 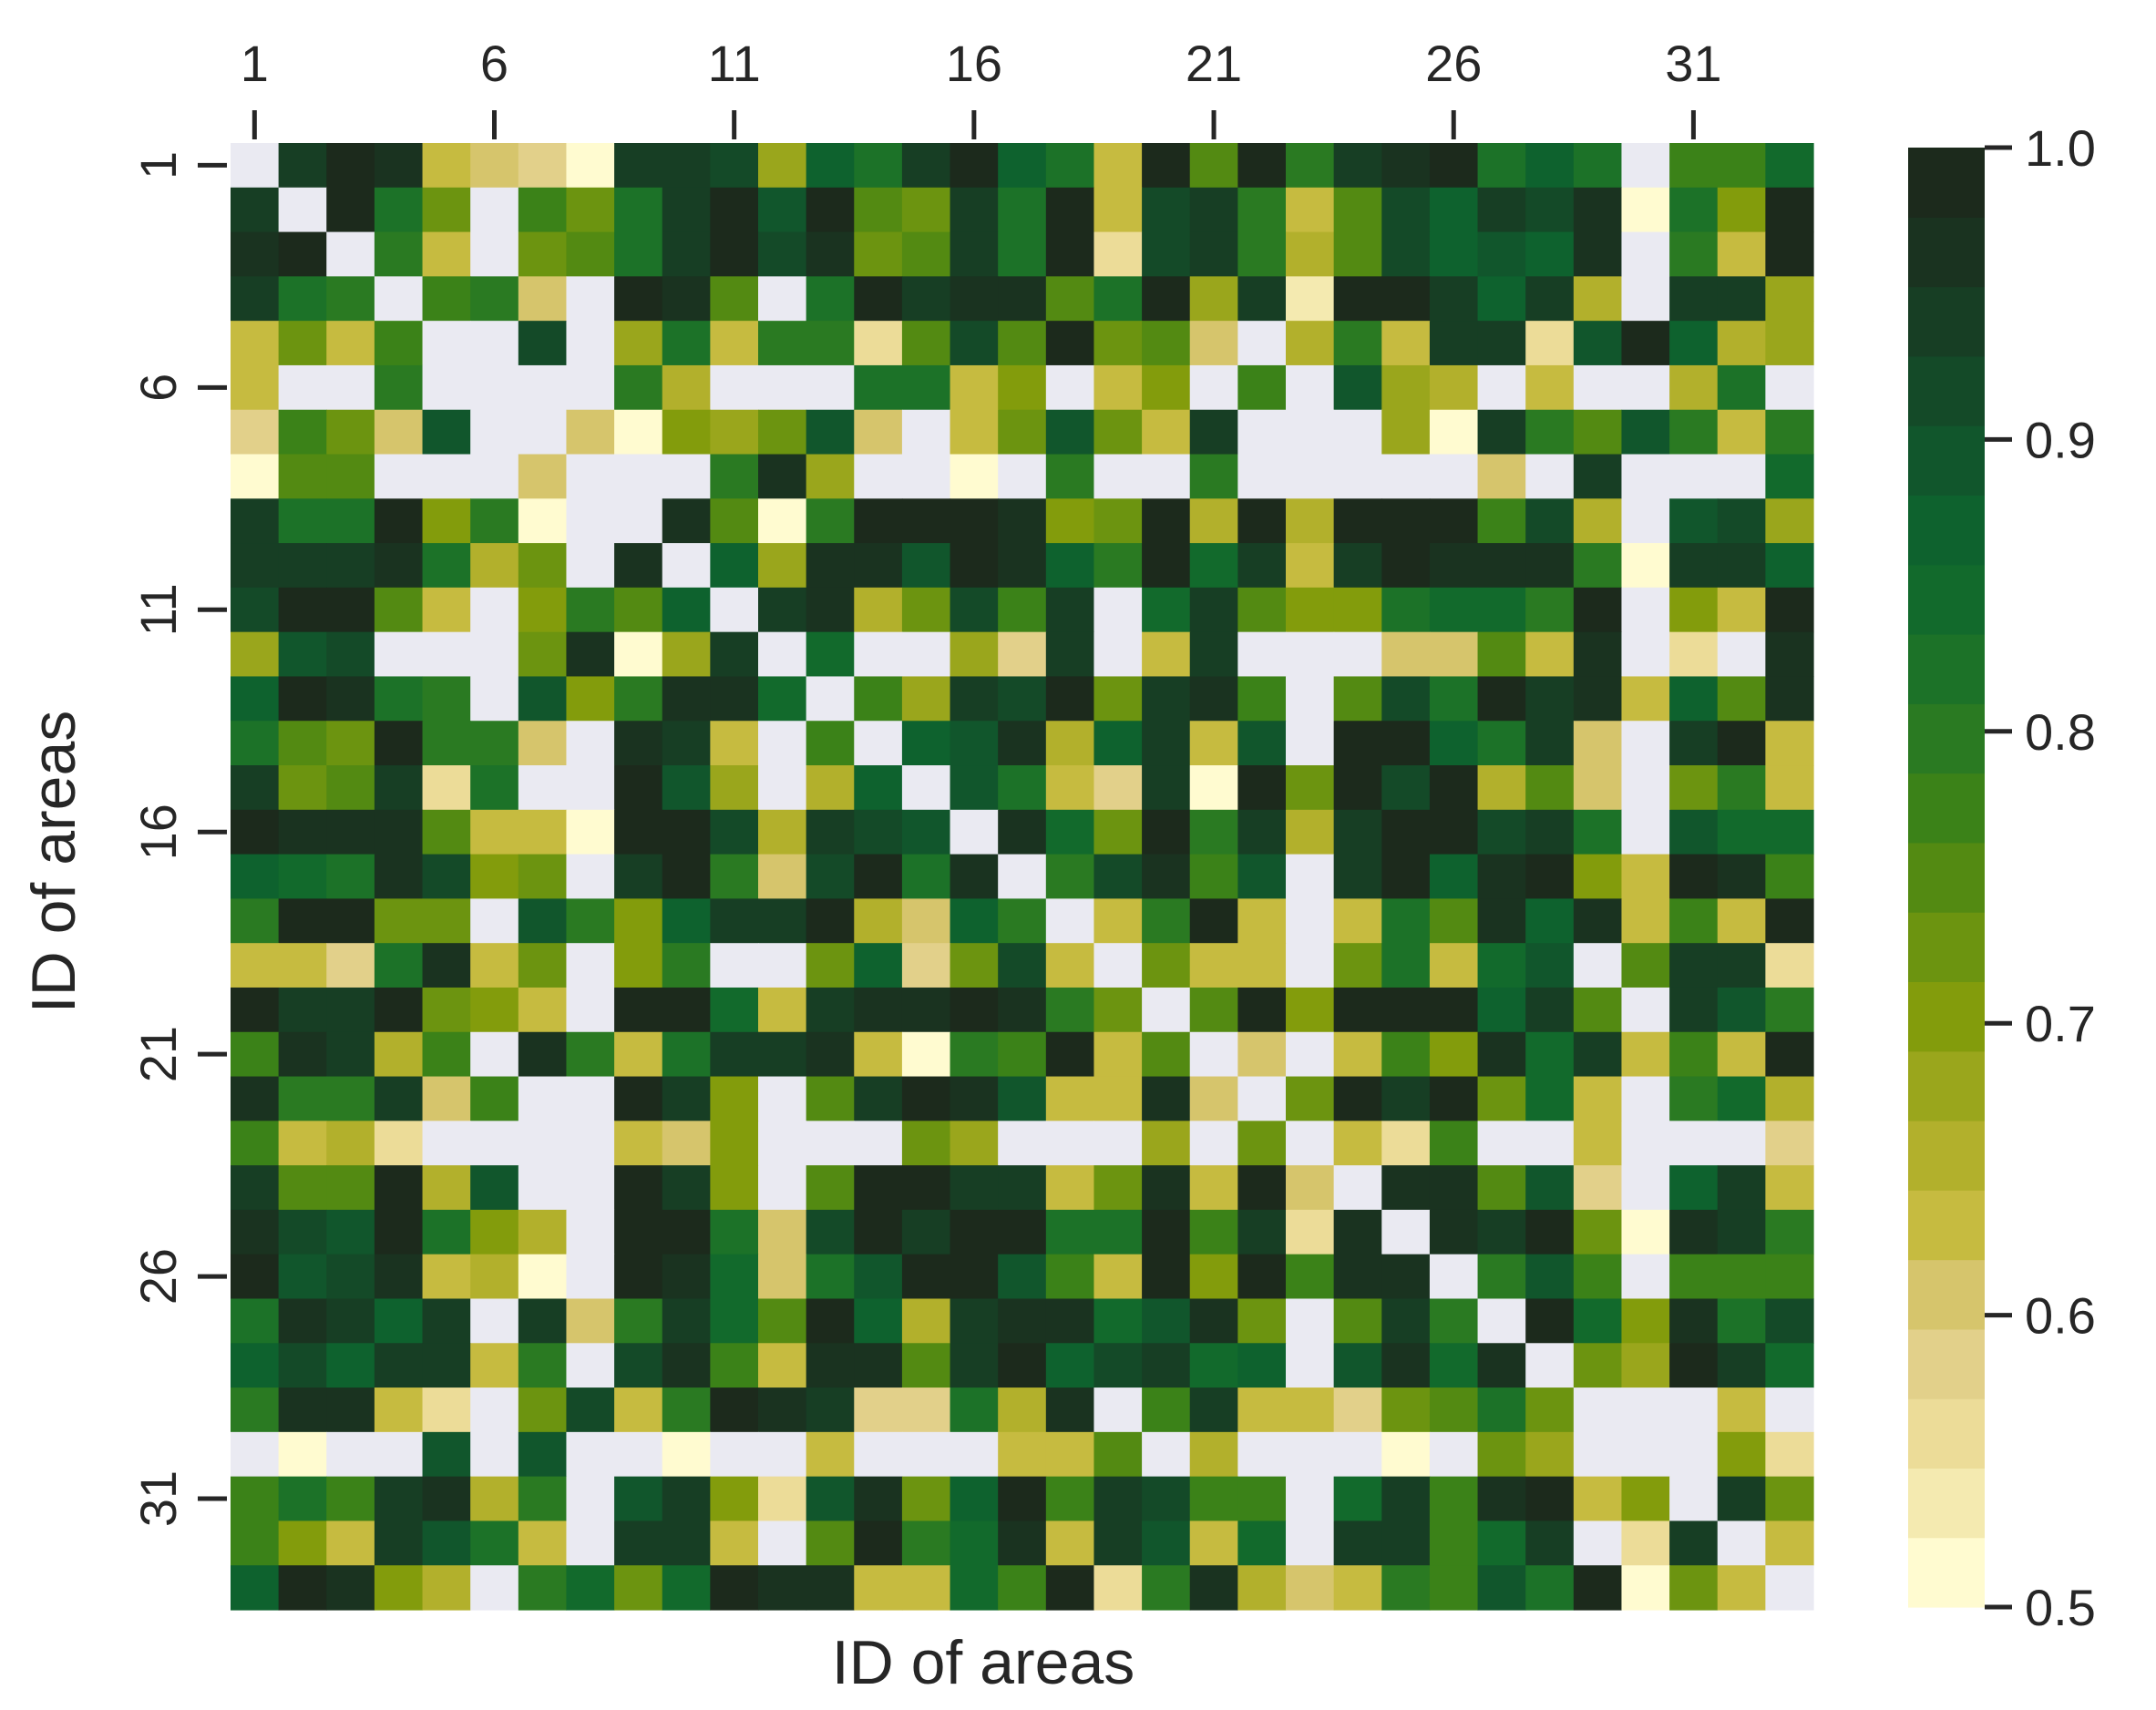 I want to click on colorbar-swatch, so click(x=1946, y=1433).